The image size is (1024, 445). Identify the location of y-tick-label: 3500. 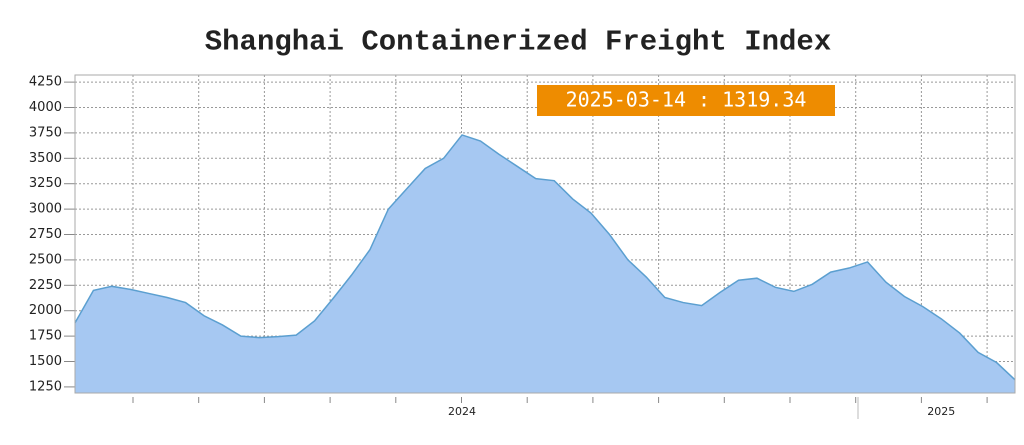
(45, 158).